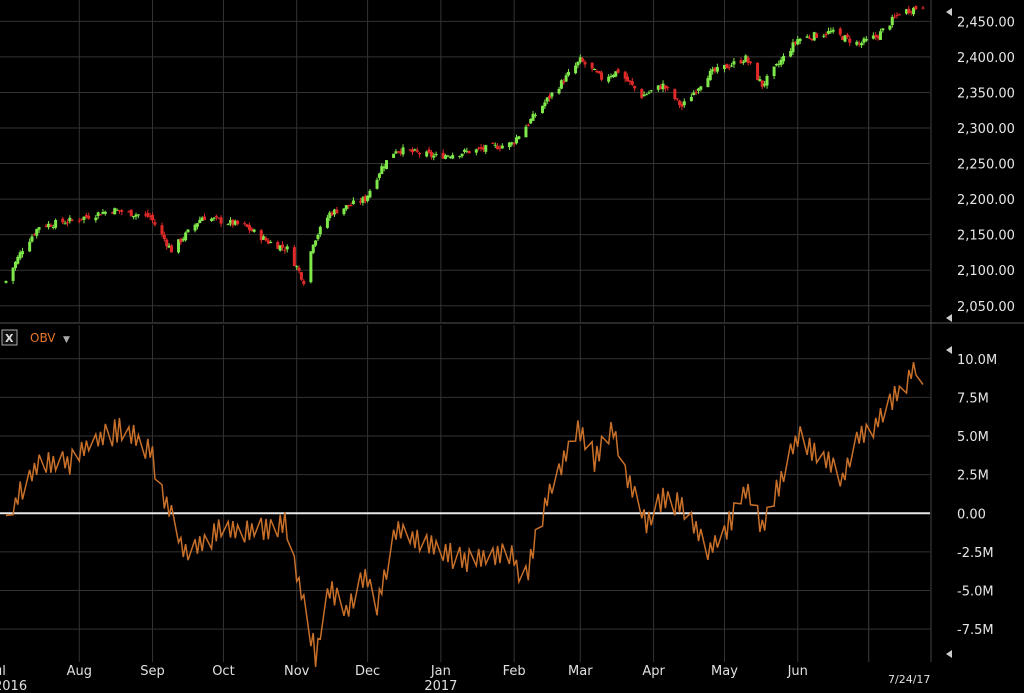 The image size is (1024, 693). What do you see at coordinates (949, 350) in the screenshot?
I see `obv-scroll-up-icon` at bounding box center [949, 350].